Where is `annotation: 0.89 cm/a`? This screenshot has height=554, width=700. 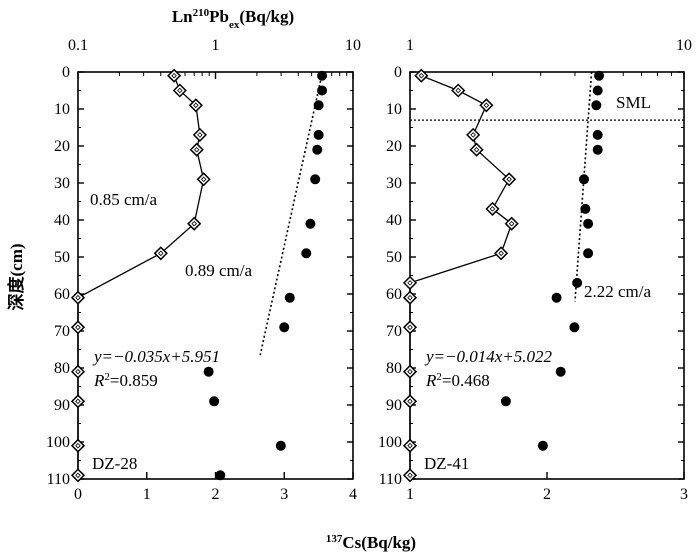
annotation: 0.89 cm/a is located at coordinates (218, 270).